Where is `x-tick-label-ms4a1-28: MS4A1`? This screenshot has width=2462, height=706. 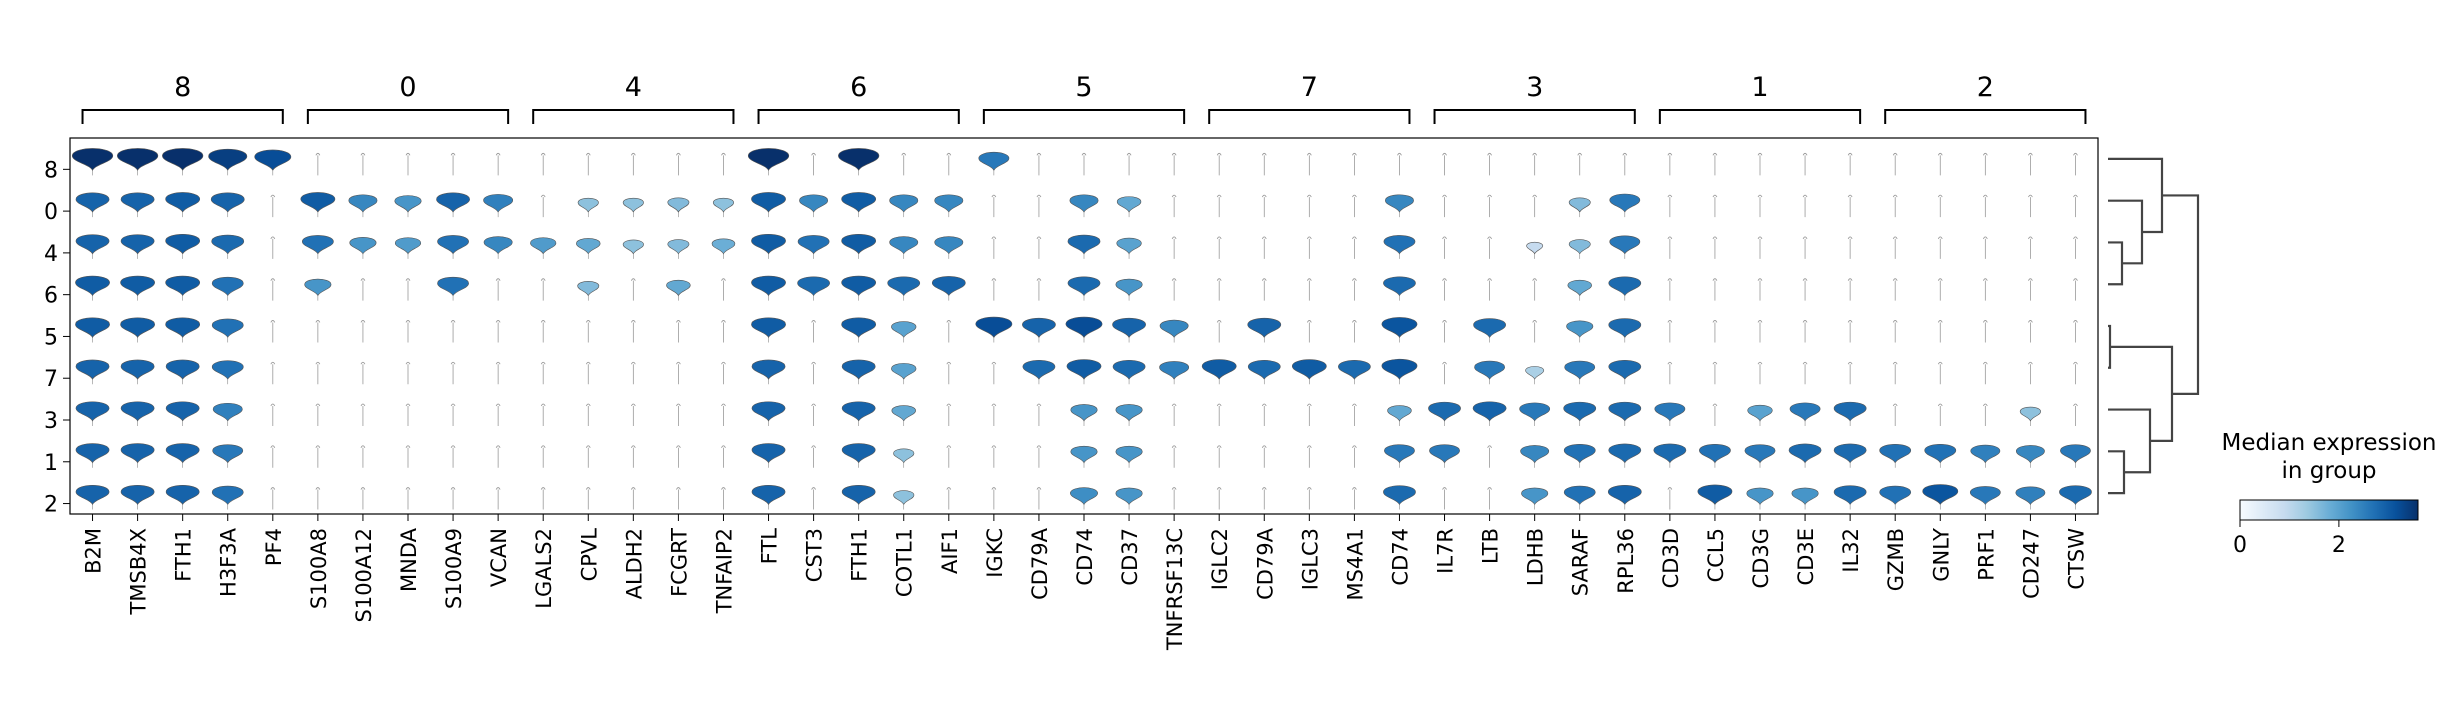 x-tick-label-ms4a1-28: MS4A1 is located at coordinates (1355, 564).